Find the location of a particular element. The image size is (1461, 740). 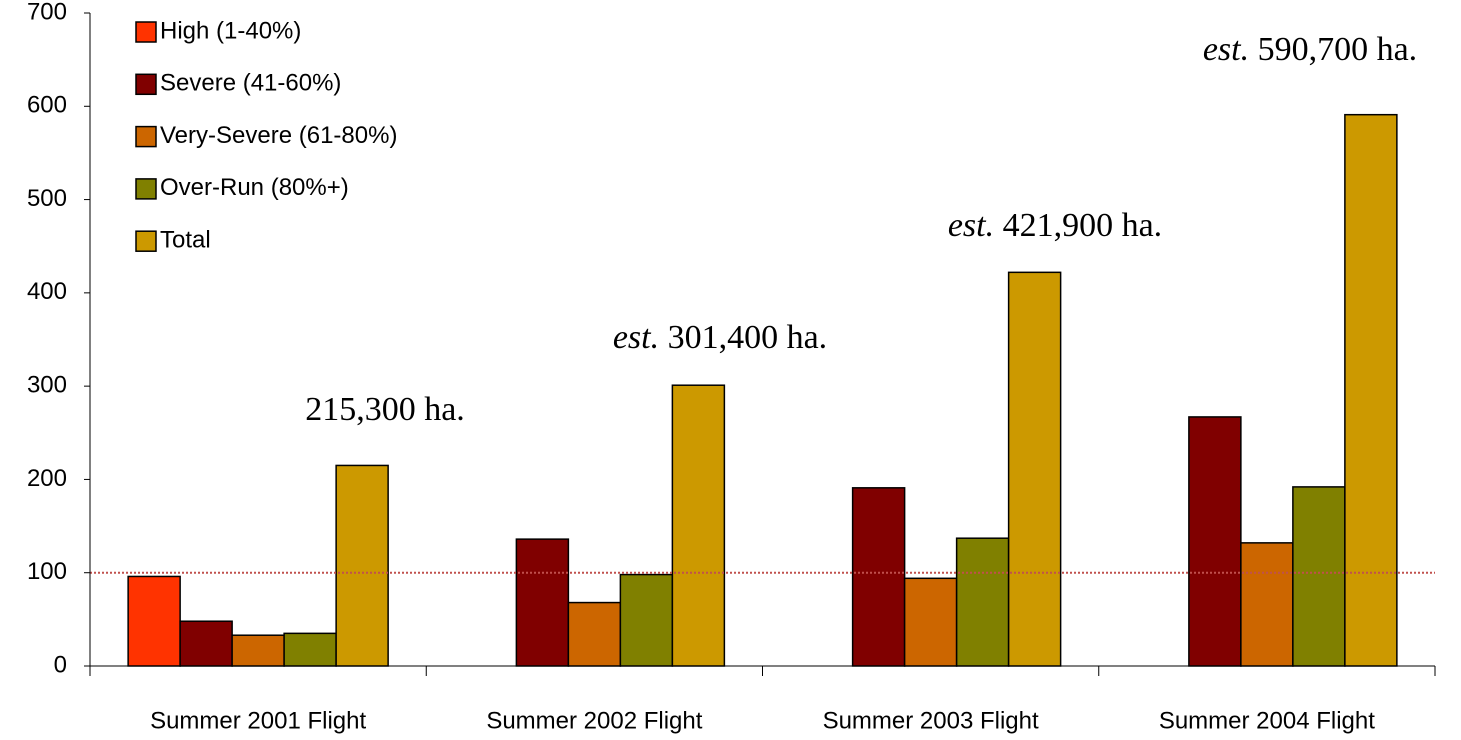

y-tick-label: 200 is located at coordinates (47, 478).